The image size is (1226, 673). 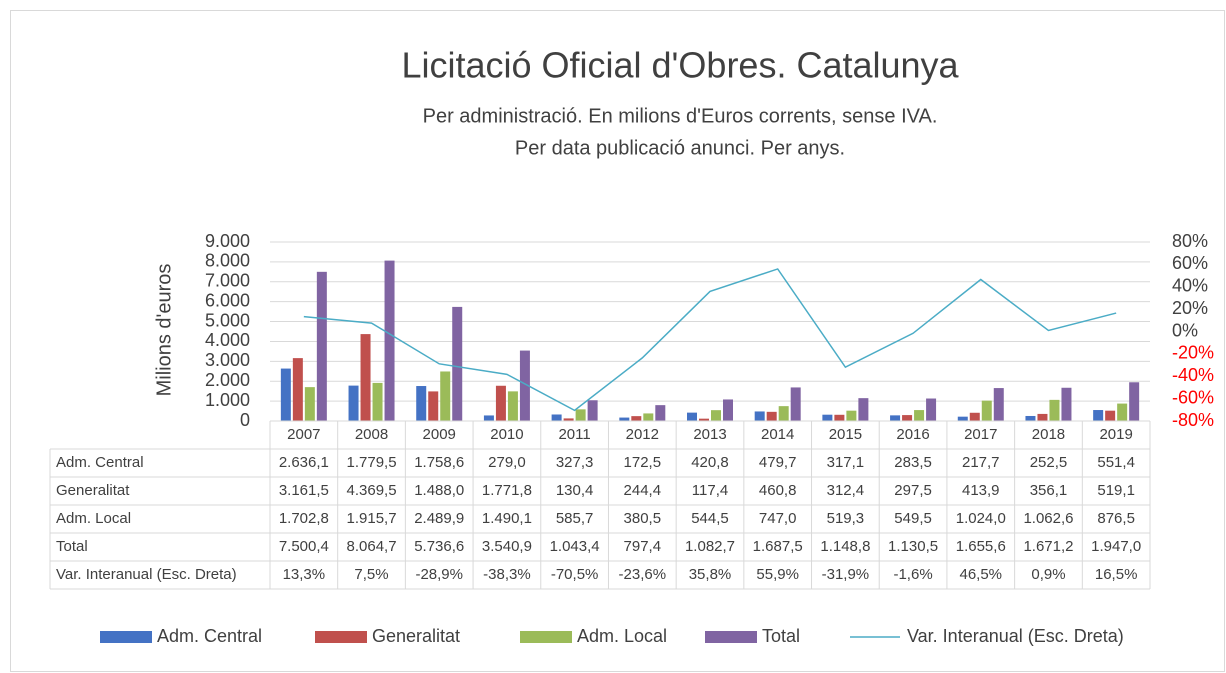 I want to click on table-cell: 244,4, so click(x=643, y=490).